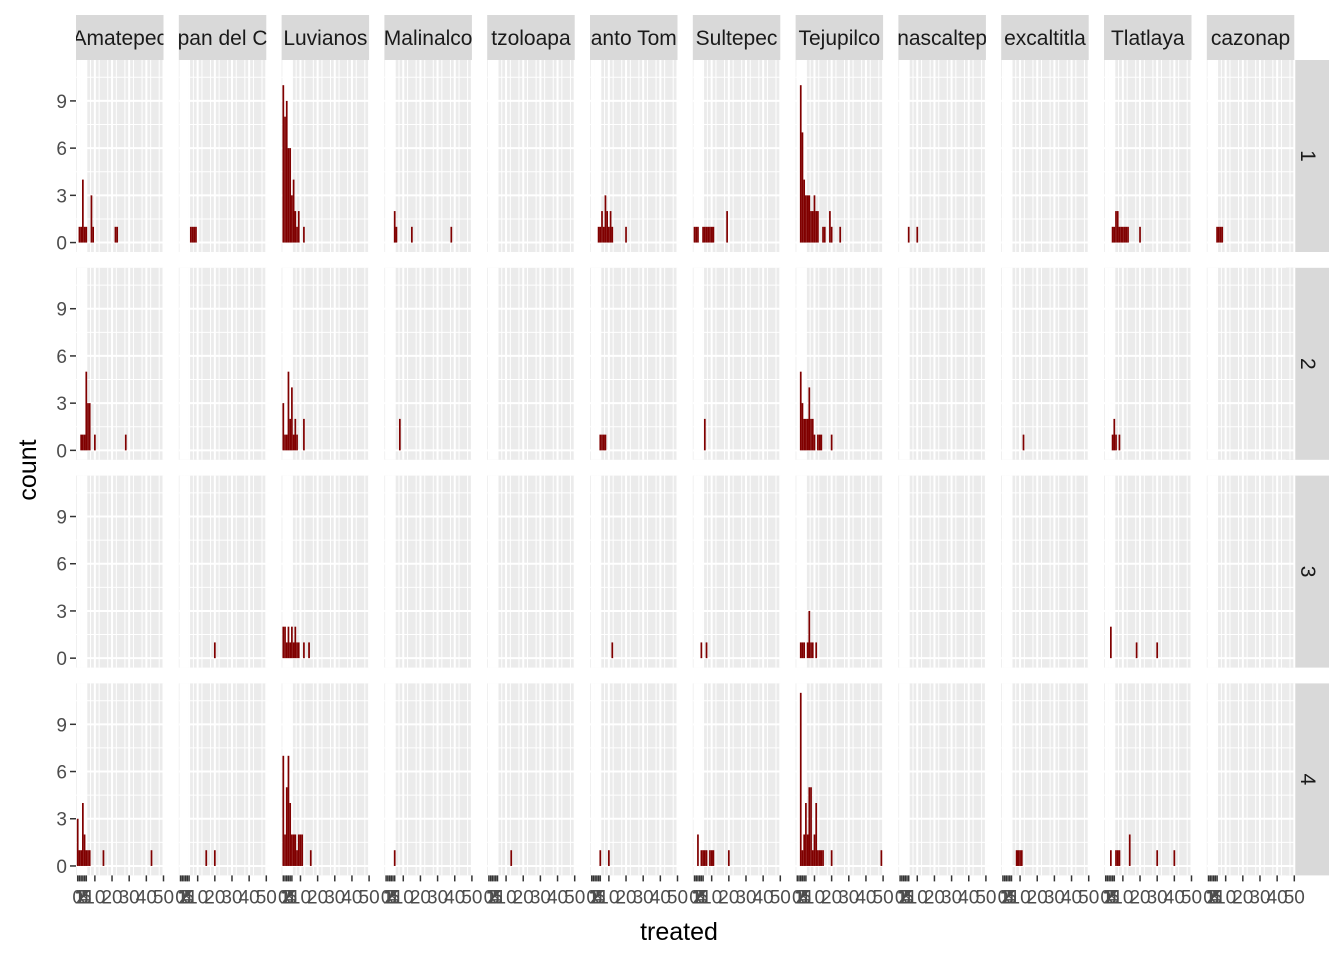 The width and height of the screenshot is (1344, 960). I want to click on x-tick-label: 50, so click(574, 897).